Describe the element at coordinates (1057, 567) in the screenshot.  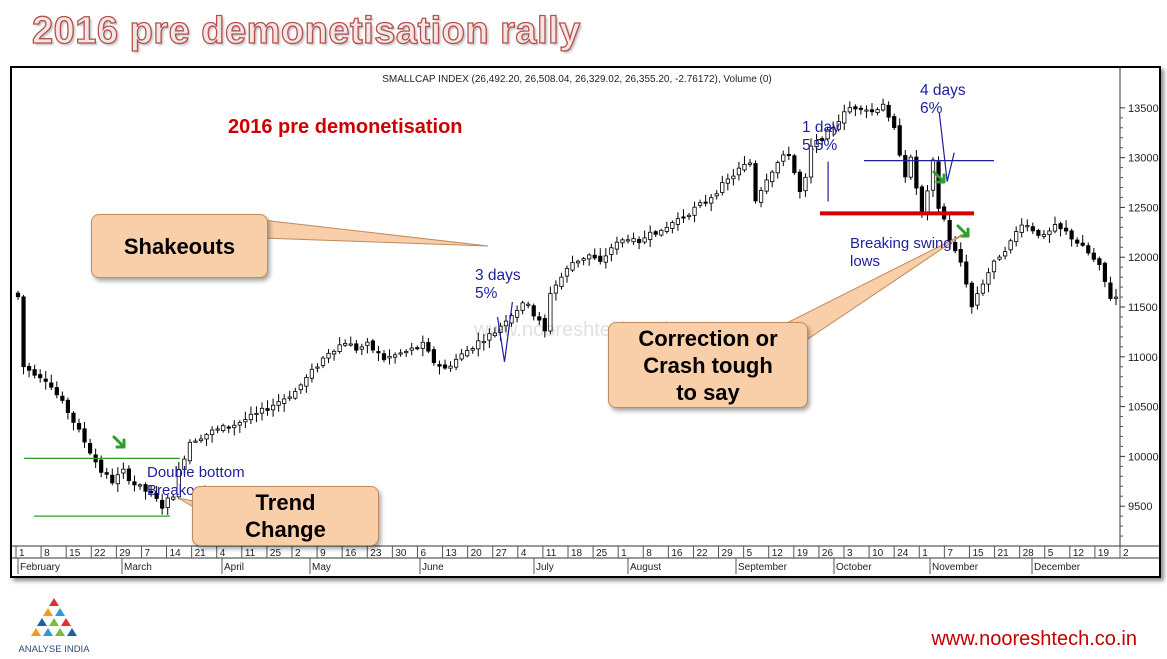
I see `x-month-label: December` at that location.